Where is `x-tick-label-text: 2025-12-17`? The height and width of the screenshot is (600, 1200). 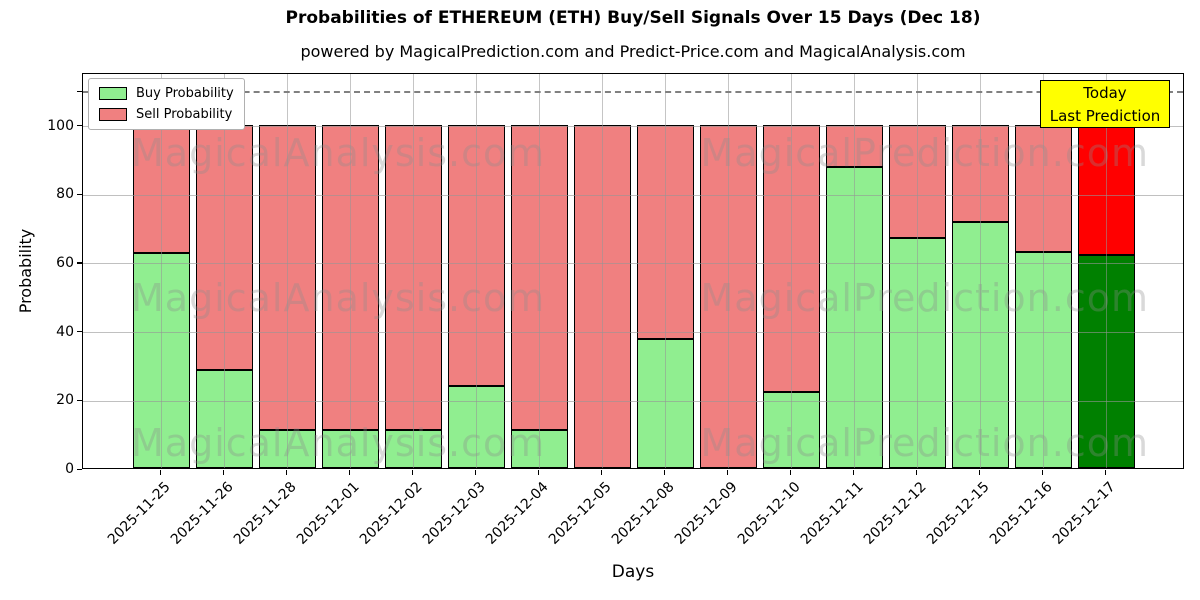
x-tick-label-text: 2025-12-17 is located at coordinates (1084, 513).